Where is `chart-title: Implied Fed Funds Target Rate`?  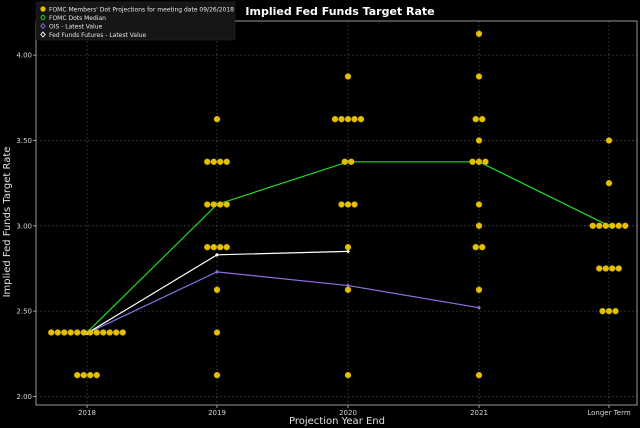 chart-title: Implied Fed Funds Target Rate is located at coordinates (339, 11).